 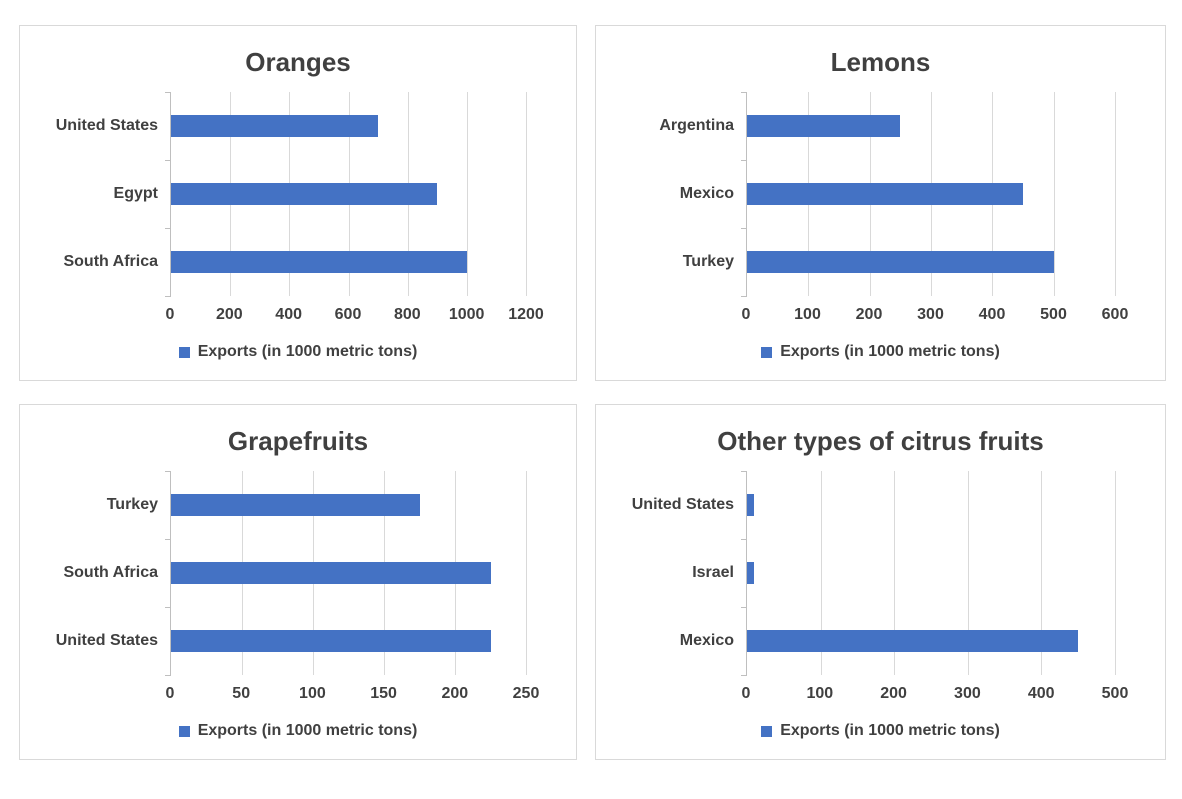 What do you see at coordinates (466, 314) in the screenshot?
I see `x-tick-label: 1000` at bounding box center [466, 314].